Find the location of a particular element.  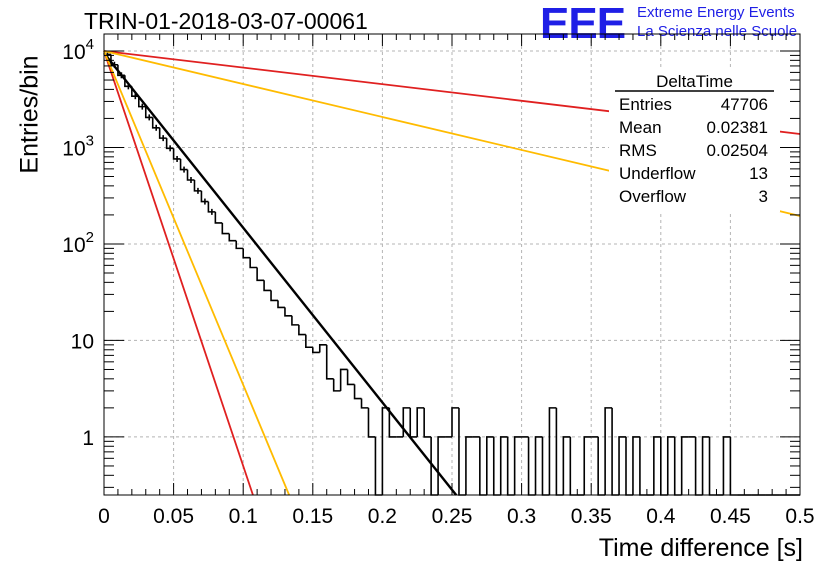

stats-label: Overflow is located at coordinates (653, 196).